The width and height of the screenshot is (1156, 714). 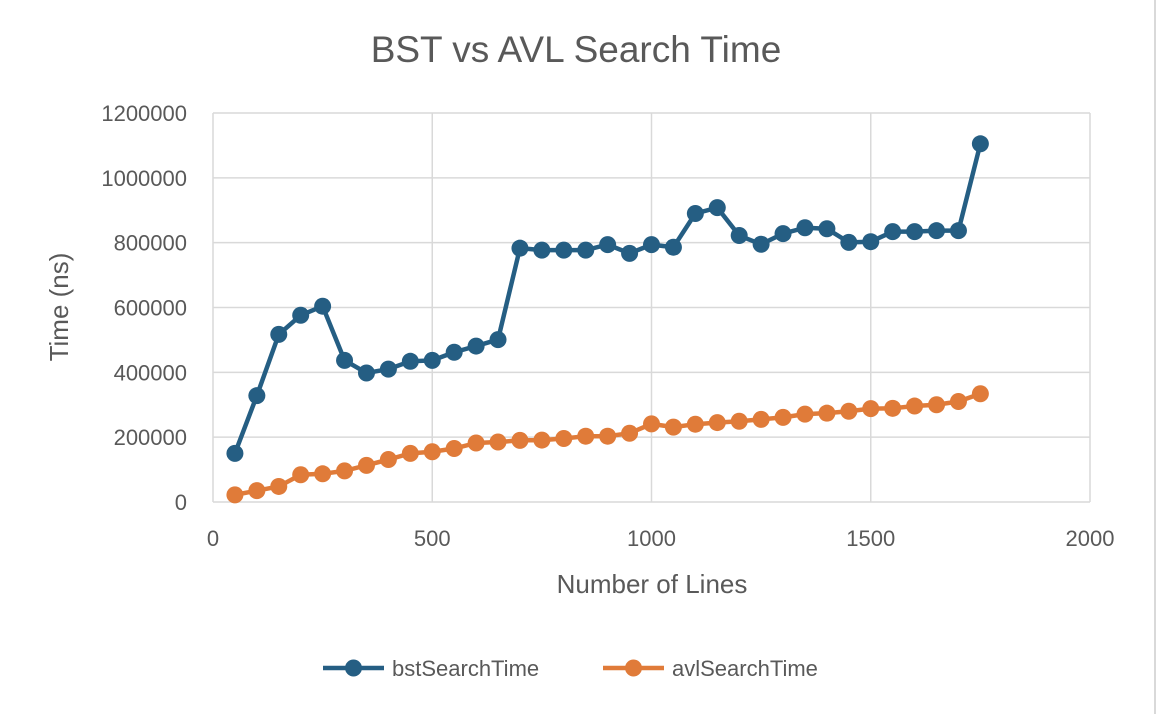 I want to click on x-tick-label: 1500, so click(x=870, y=538).